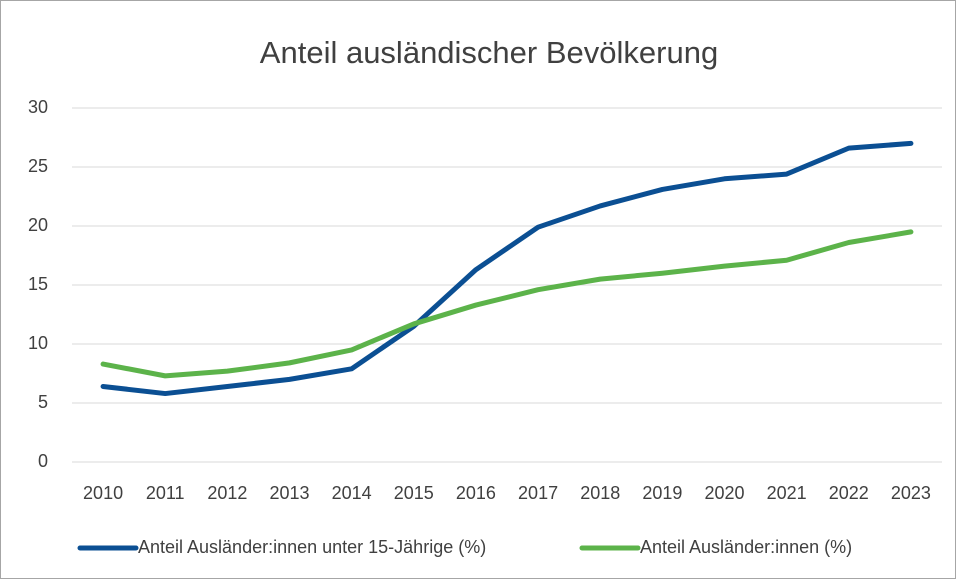 The width and height of the screenshot is (956, 579). What do you see at coordinates (227, 493) in the screenshot?
I see `x-tick-label: 2012` at bounding box center [227, 493].